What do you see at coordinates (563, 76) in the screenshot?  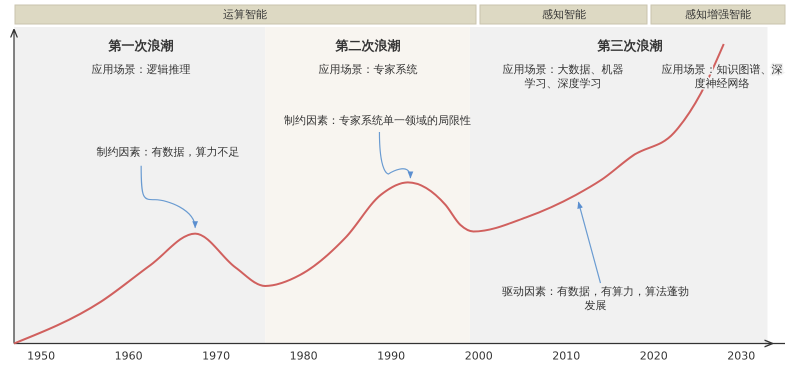 I see `annotation: 应用场景：大数据、机器学习、深度学习` at bounding box center [563, 76].